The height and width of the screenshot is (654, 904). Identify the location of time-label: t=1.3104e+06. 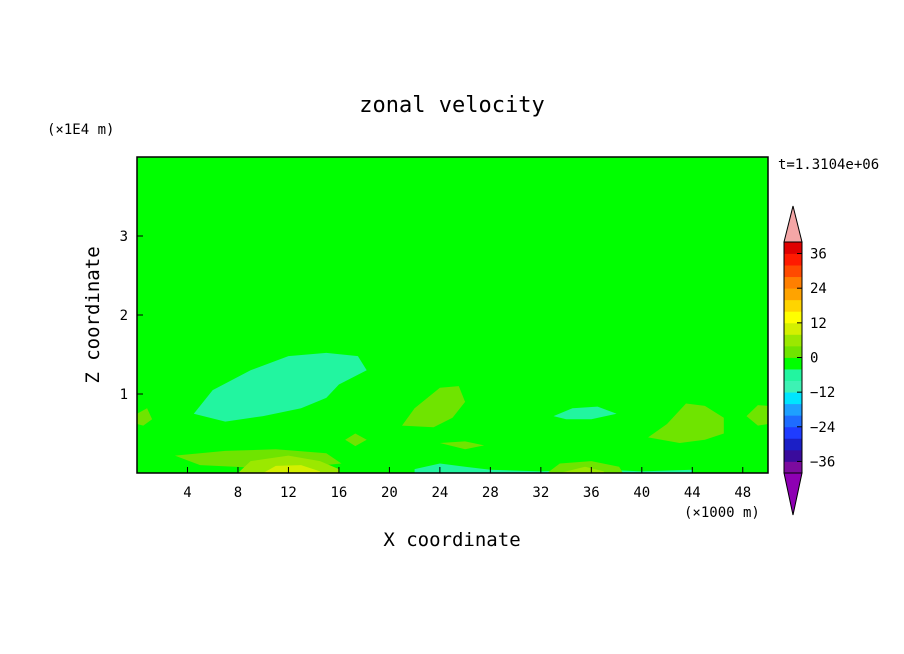
(828, 165).